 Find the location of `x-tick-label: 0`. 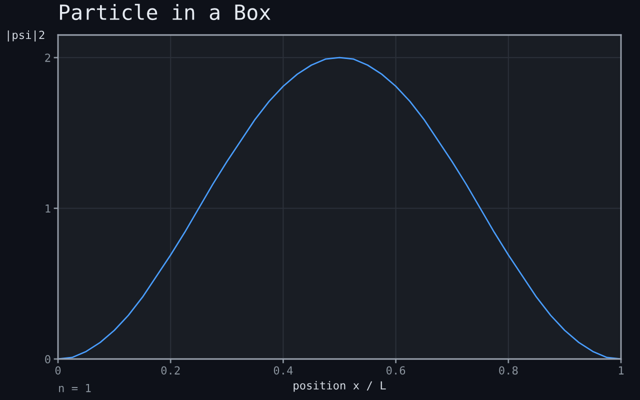

x-tick-label: 0 is located at coordinates (58, 370).